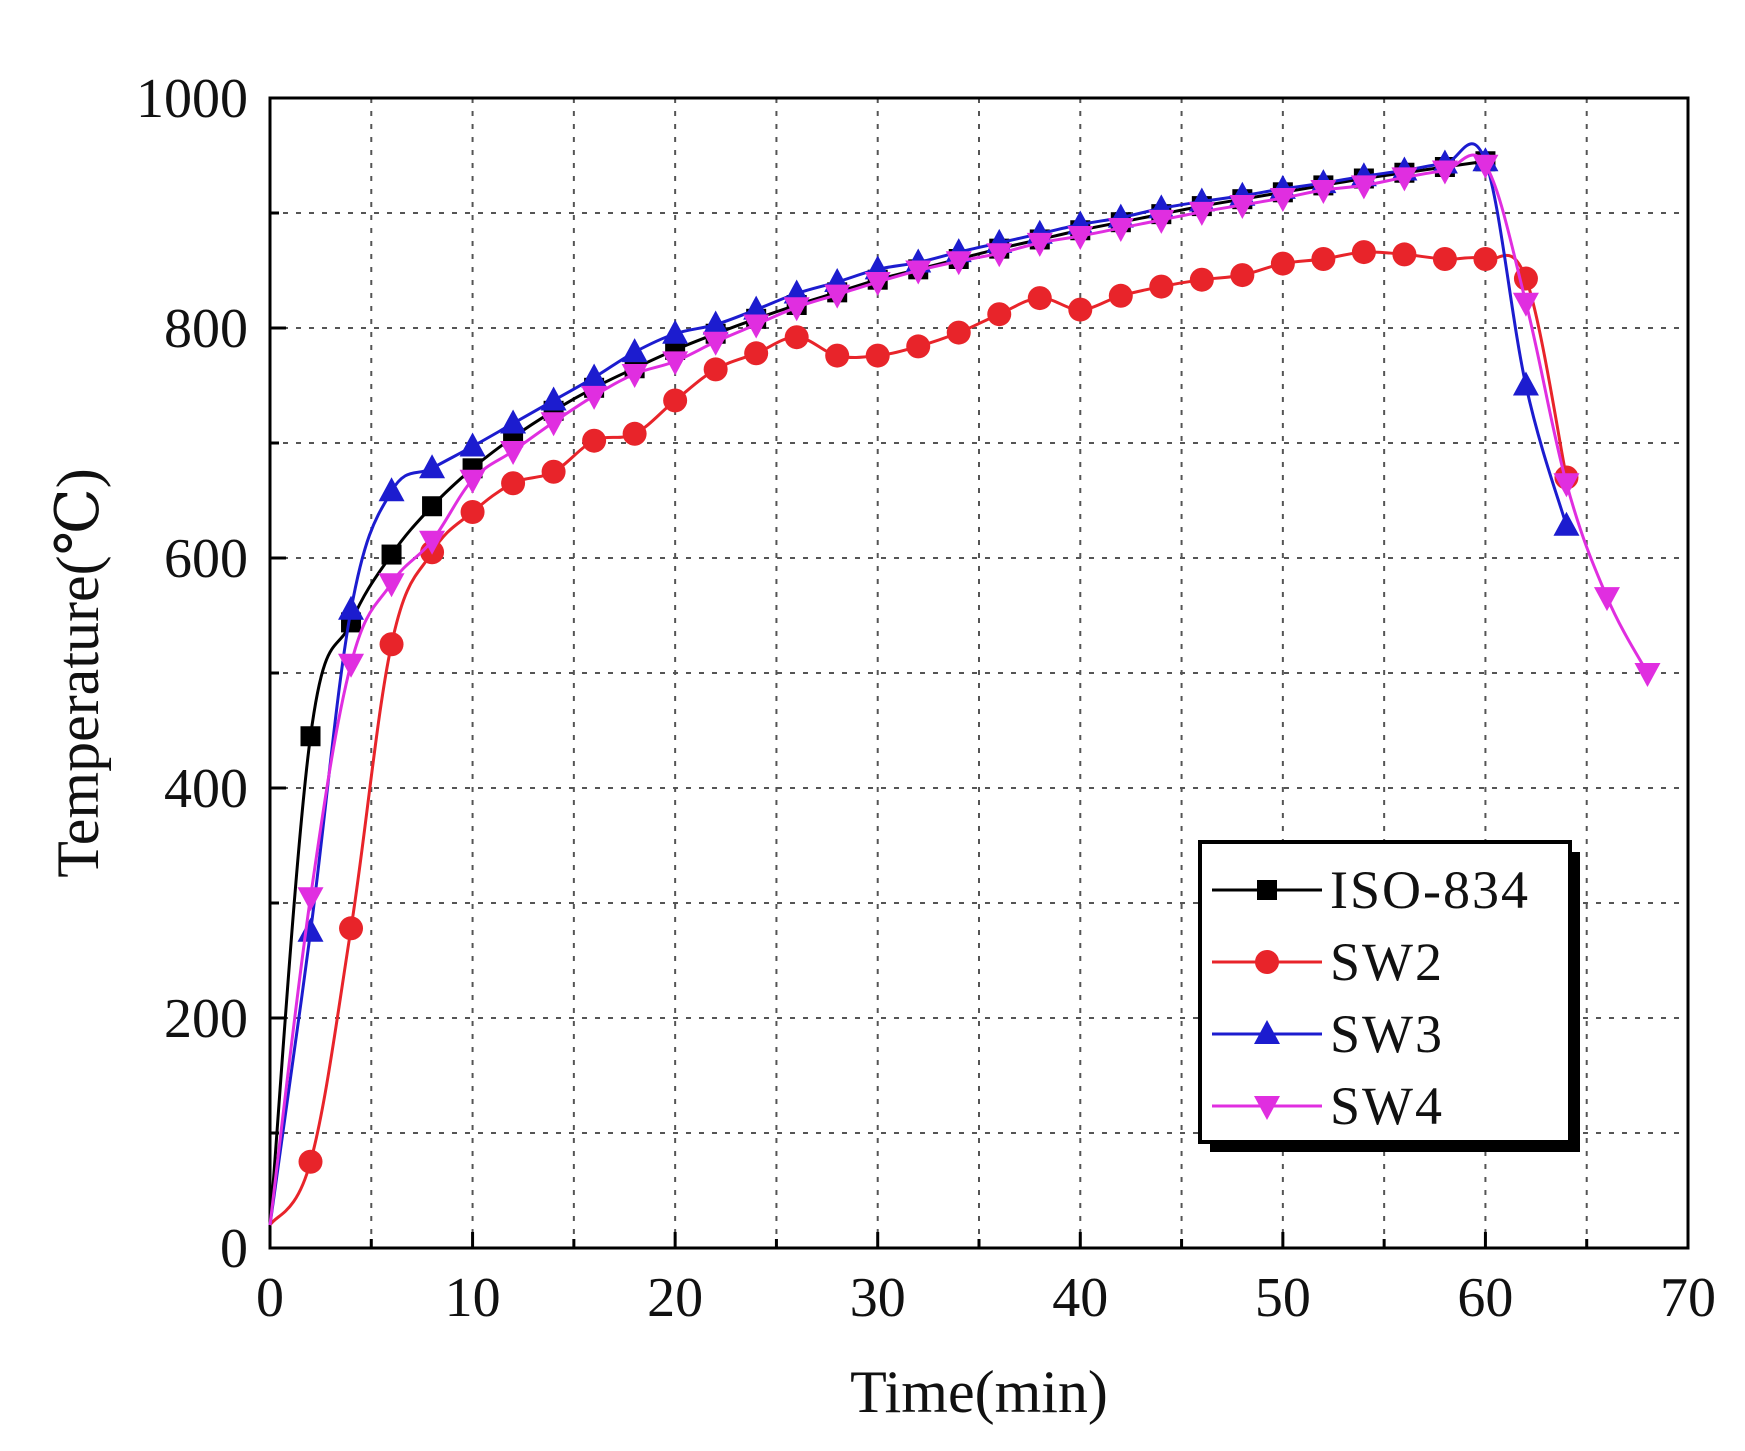 The image size is (1745, 1451). Describe the element at coordinates (1328, 962) in the screenshot. I see `legend-entry-sw2: SW2` at that location.